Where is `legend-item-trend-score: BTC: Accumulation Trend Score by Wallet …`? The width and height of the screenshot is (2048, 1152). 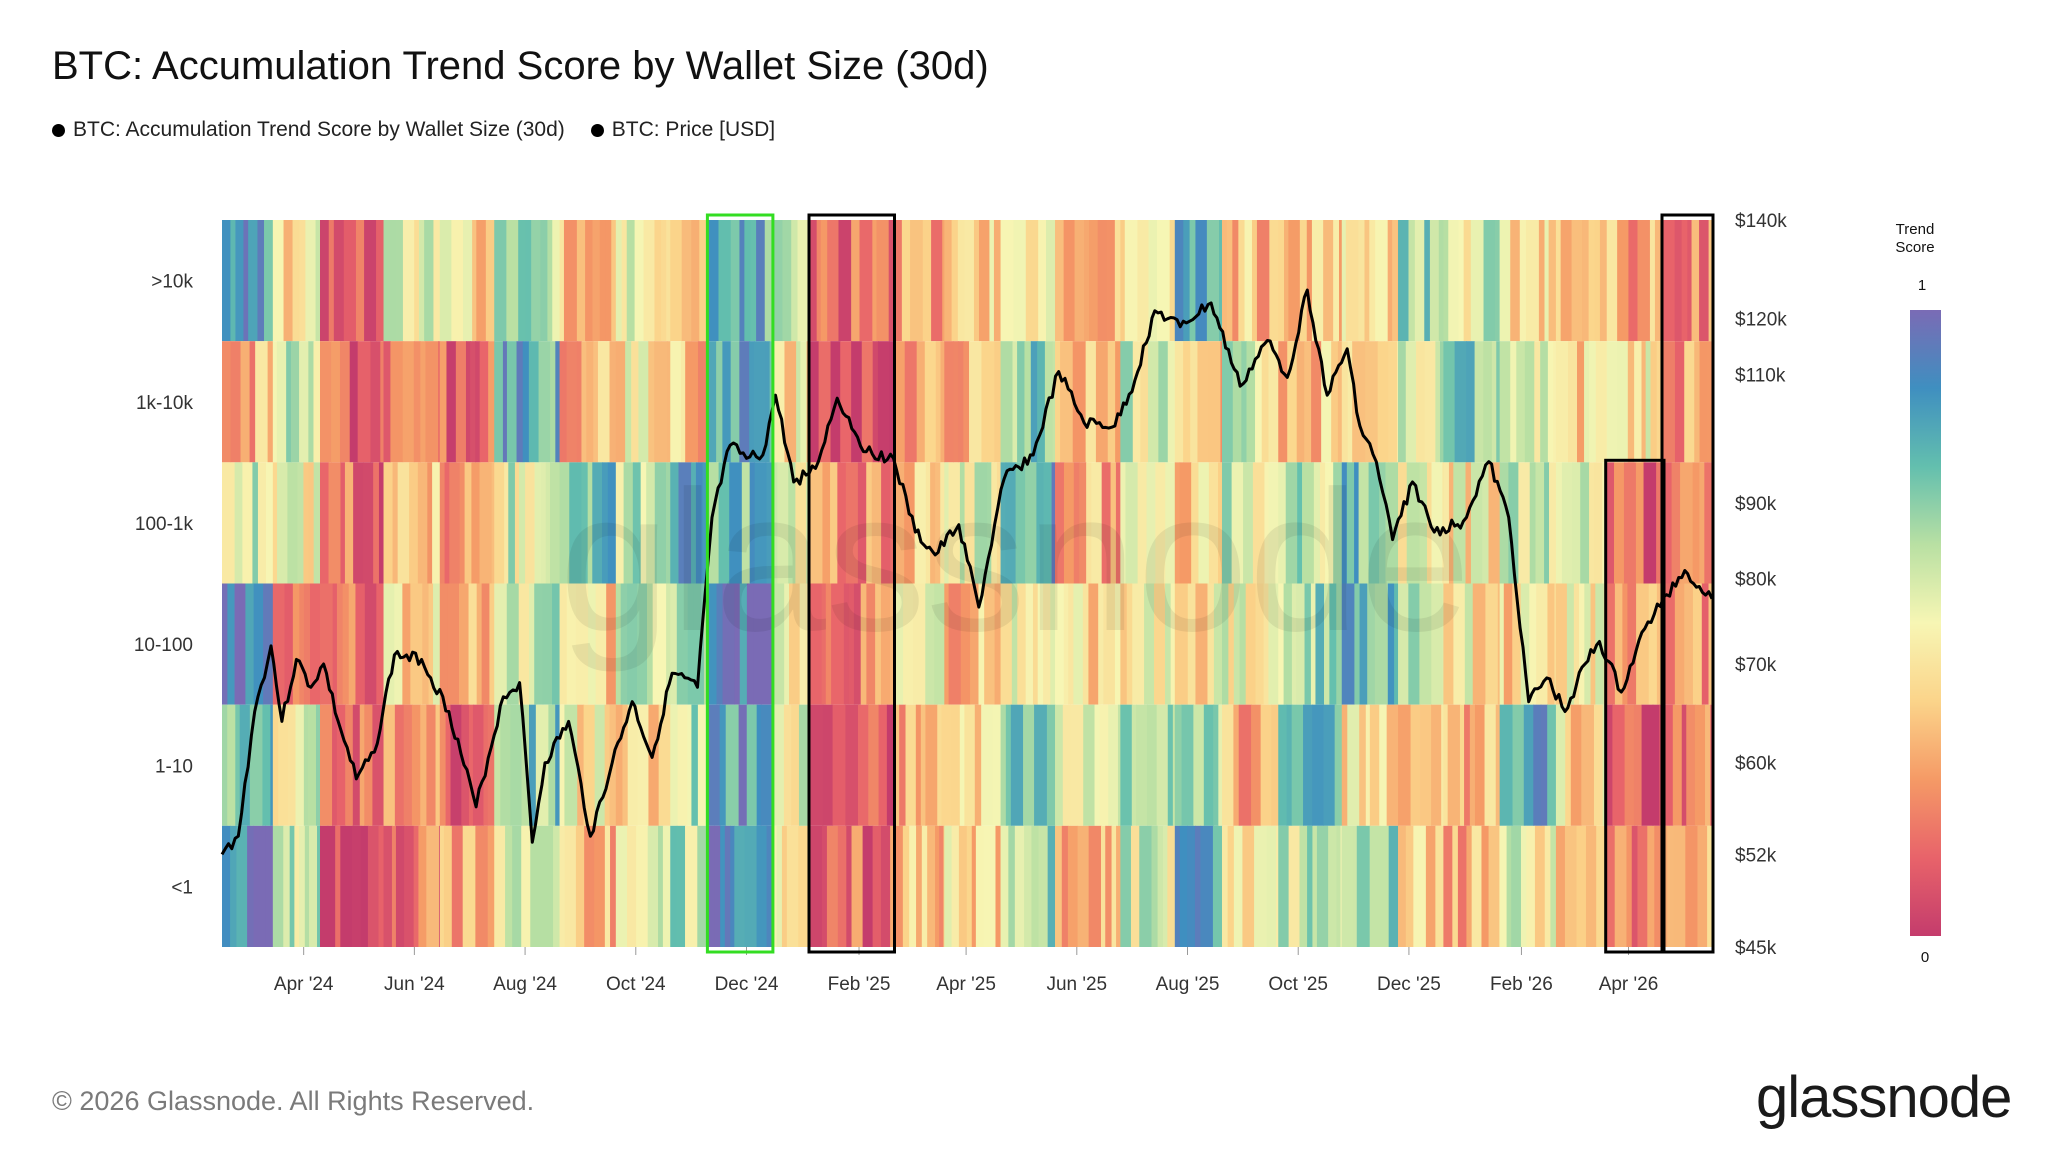 legend-item-trend-score: BTC: Accumulation Trend Score by Wallet … is located at coordinates (308, 130).